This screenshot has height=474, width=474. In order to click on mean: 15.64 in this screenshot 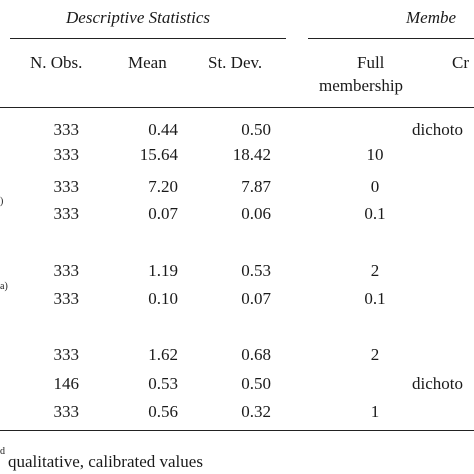, I will do `click(158, 154)`.